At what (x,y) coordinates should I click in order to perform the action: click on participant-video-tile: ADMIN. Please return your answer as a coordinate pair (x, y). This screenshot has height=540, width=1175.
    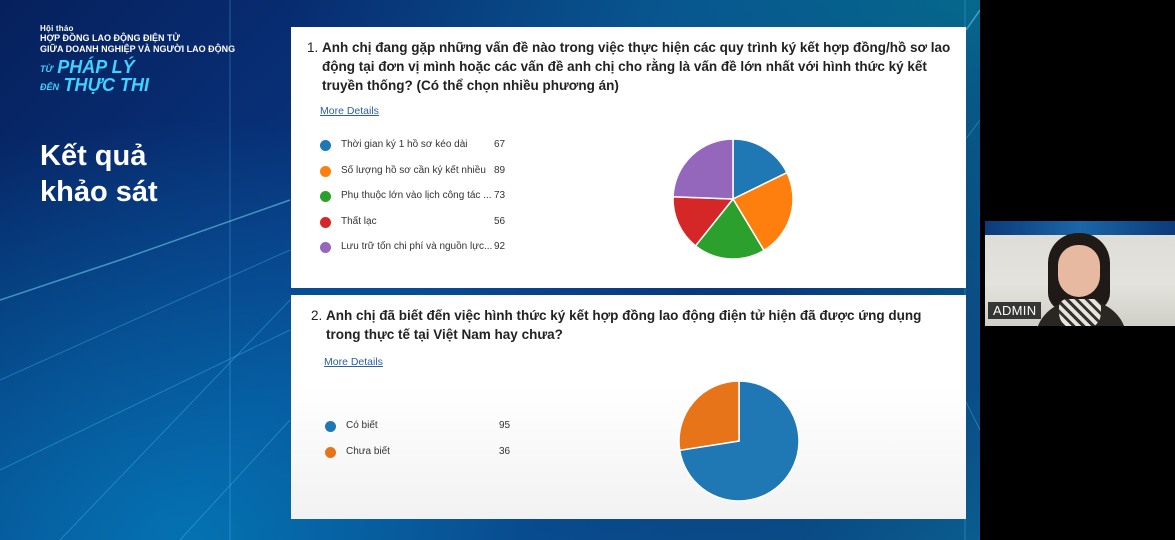
    Looking at the image, I should click on (1080, 273).